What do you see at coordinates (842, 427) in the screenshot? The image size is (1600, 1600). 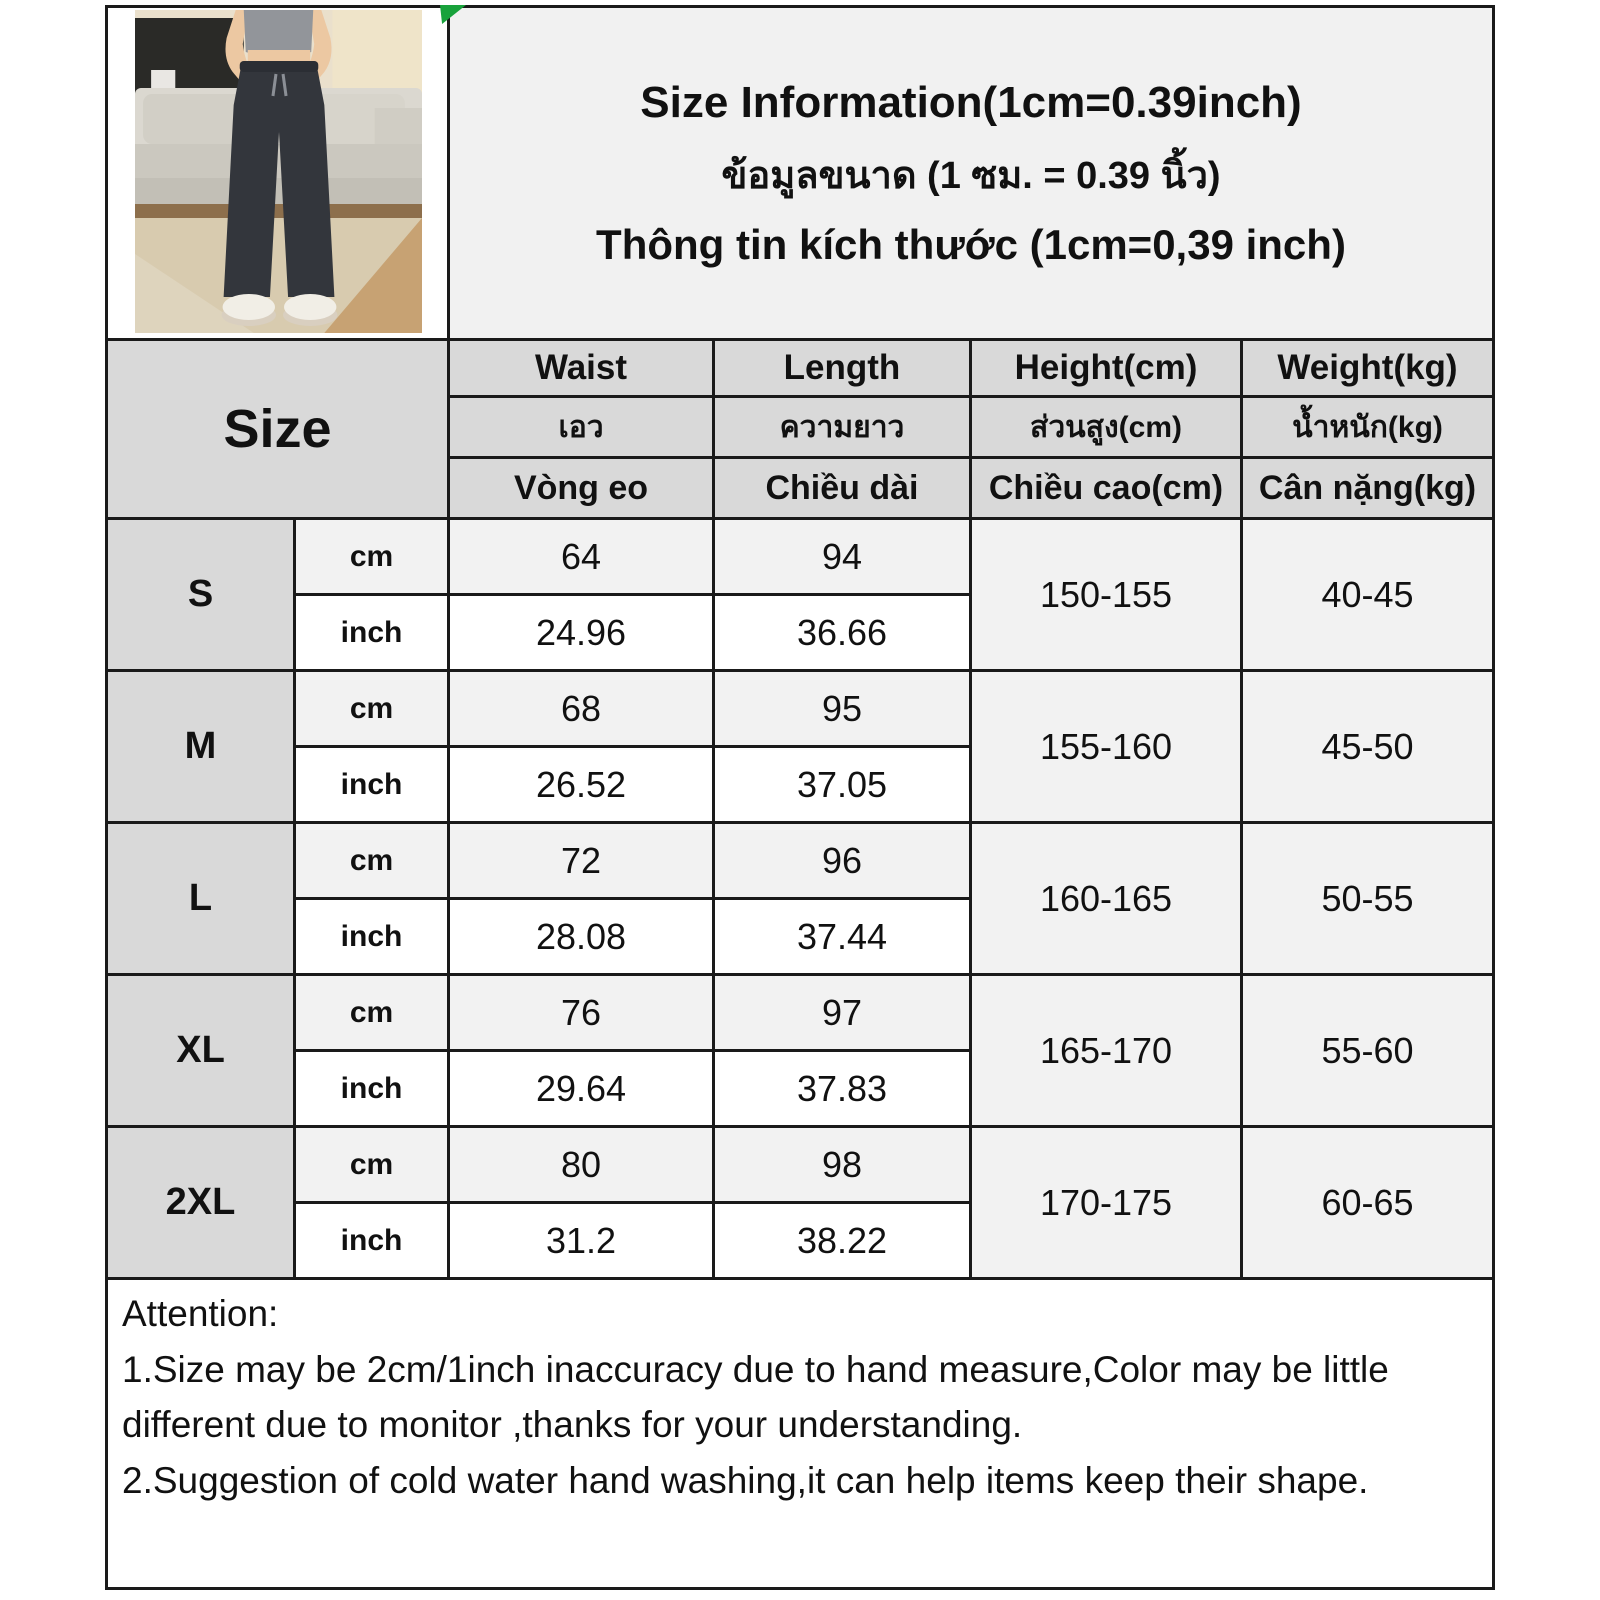 I see `col-length-th: ความยาว` at bounding box center [842, 427].